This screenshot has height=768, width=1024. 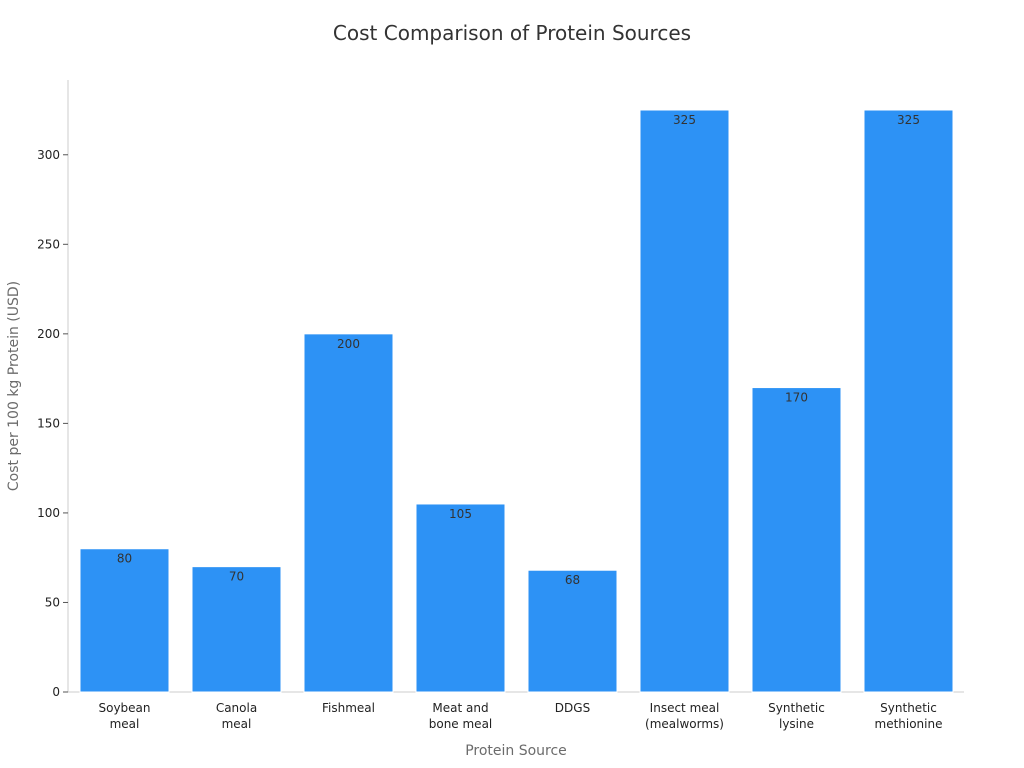 I want to click on data-label-5: 325, so click(x=684, y=120).